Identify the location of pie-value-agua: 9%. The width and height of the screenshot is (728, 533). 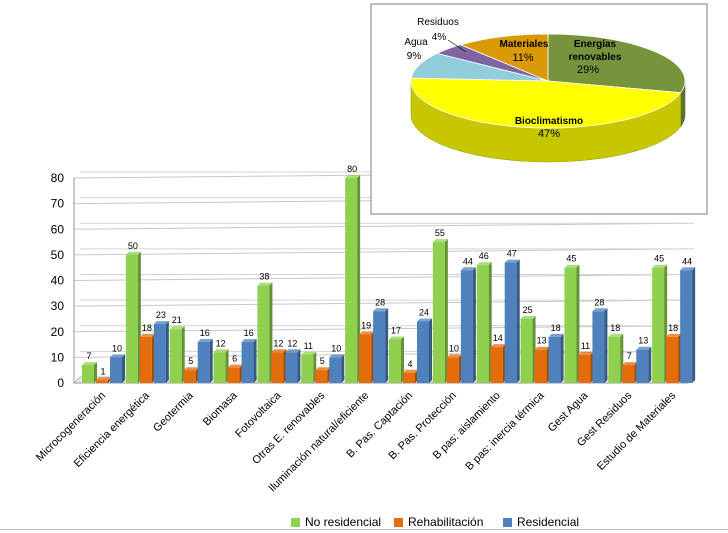
(414, 56).